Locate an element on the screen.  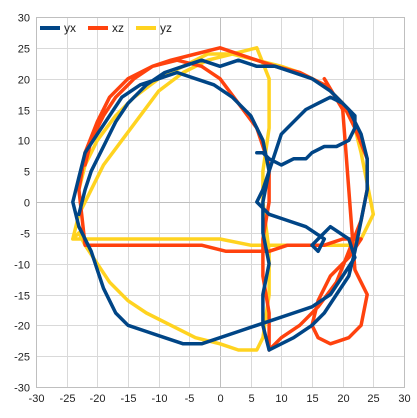
x-tick-label: -15 is located at coordinates (129, 399).